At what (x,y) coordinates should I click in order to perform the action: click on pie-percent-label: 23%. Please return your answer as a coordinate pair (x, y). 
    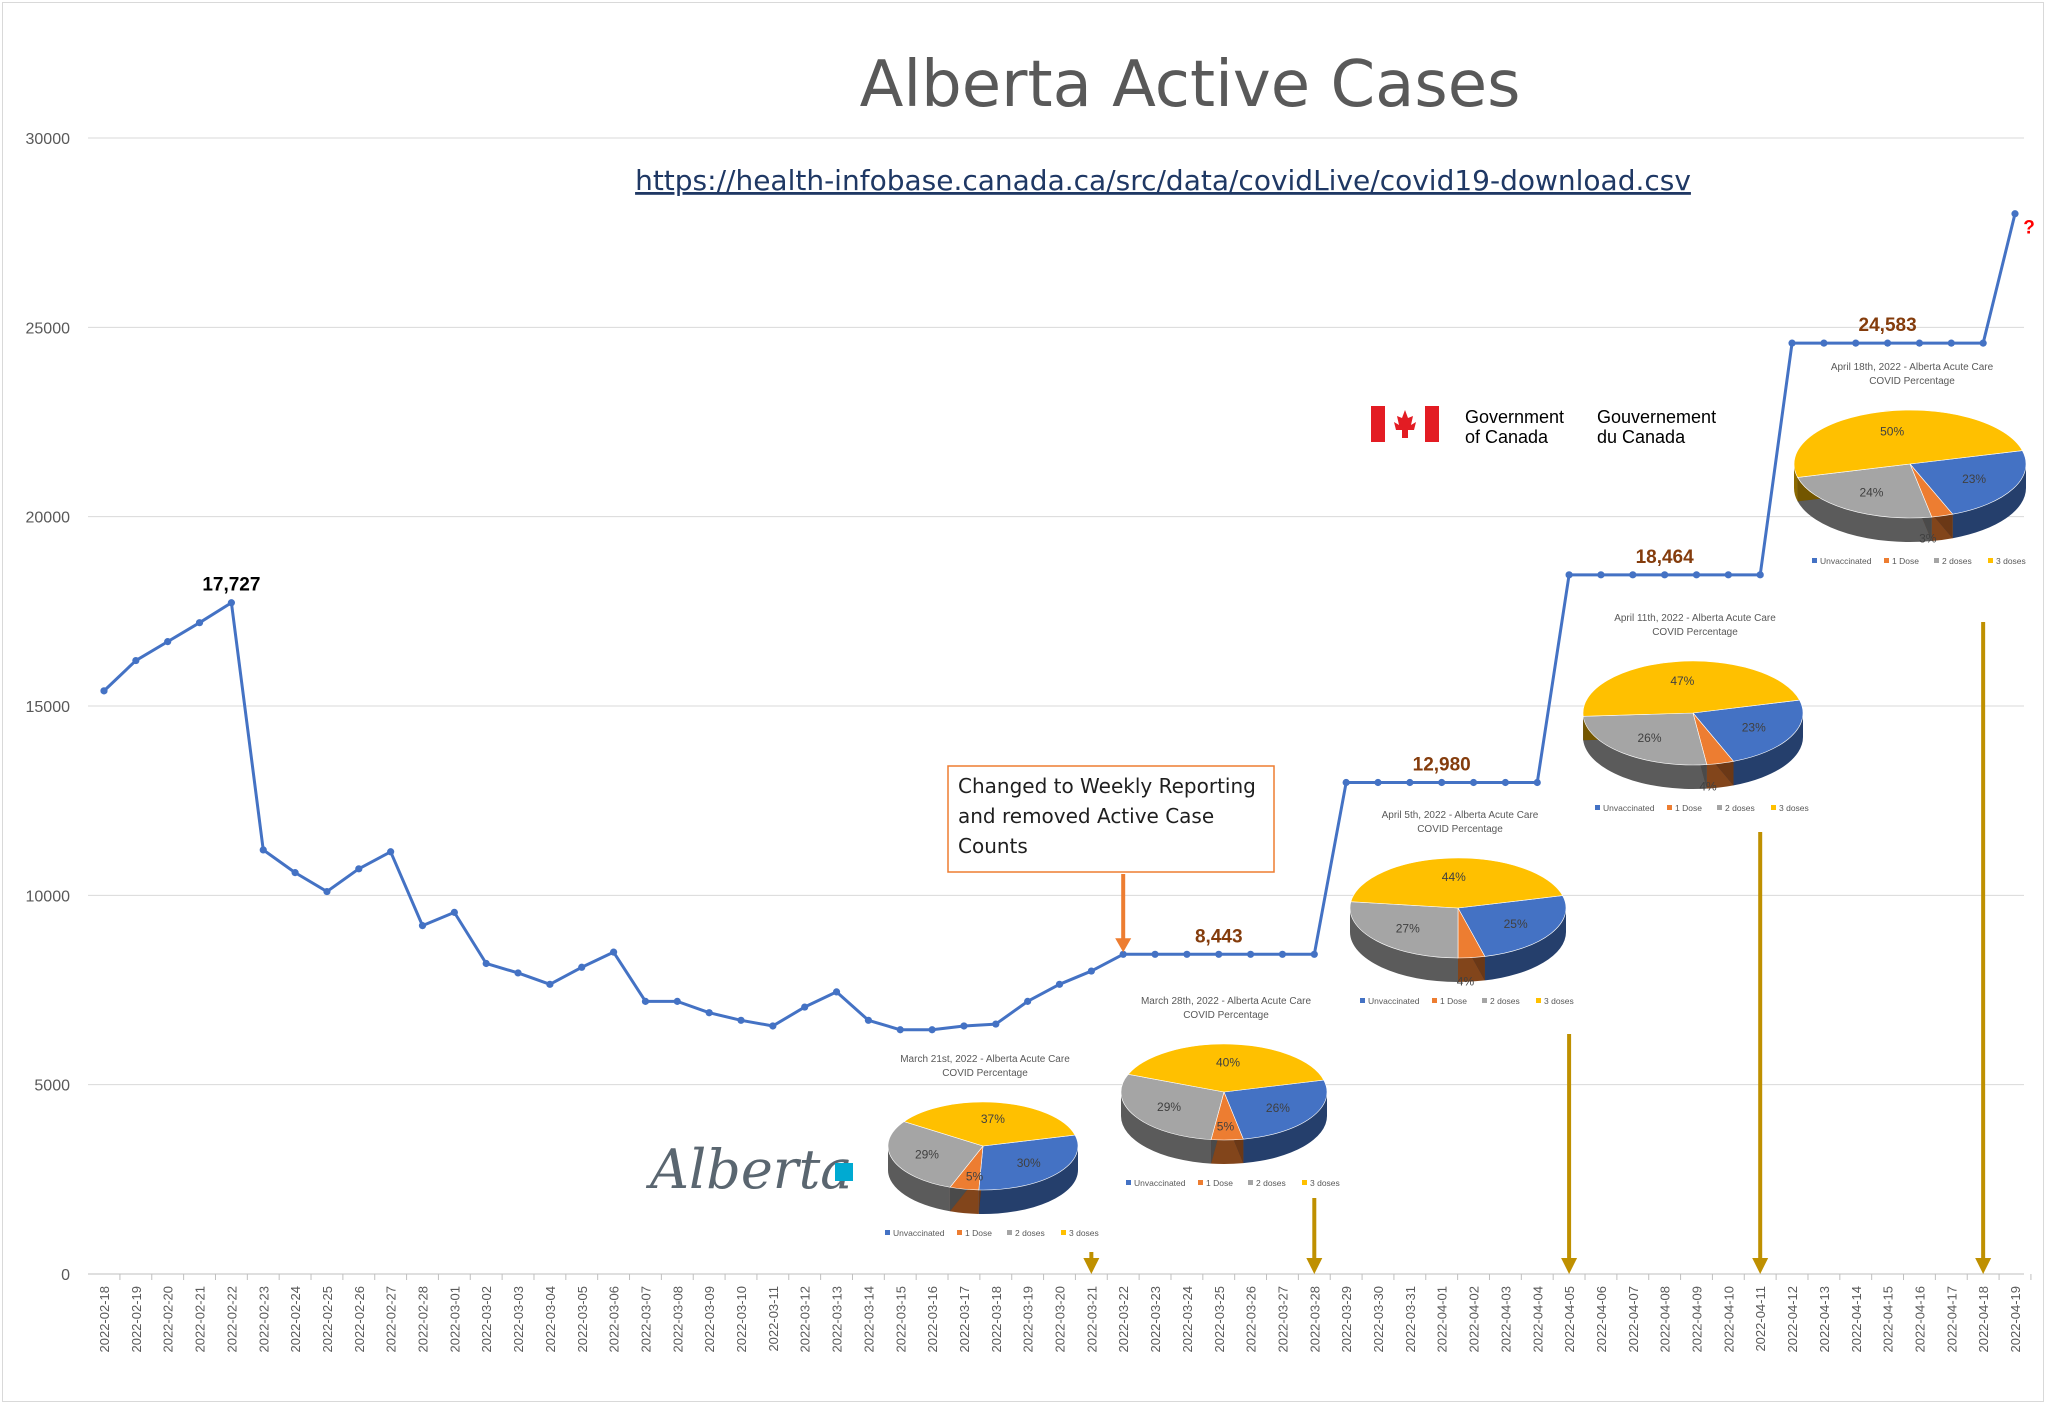
    Looking at the image, I should click on (1754, 728).